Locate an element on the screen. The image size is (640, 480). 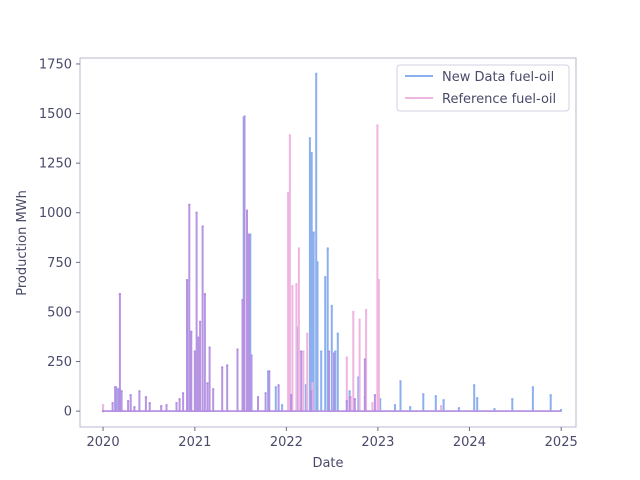
x-tick-label: 2020 is located at coordinates (103, 442).